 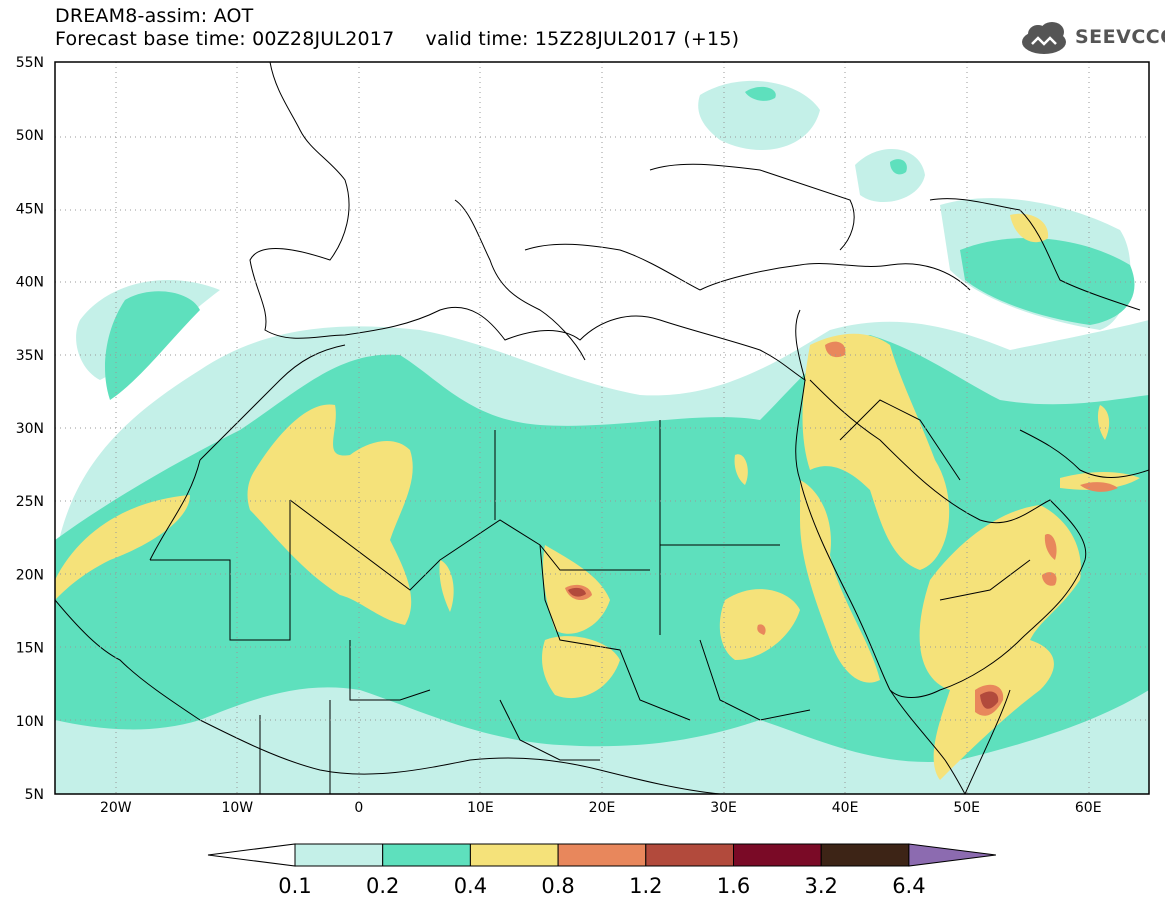 What do you see at coordinates (30, 722) in the screenshot?
I see `lat-tick-label: 10N` at bounding box center [30, 722].